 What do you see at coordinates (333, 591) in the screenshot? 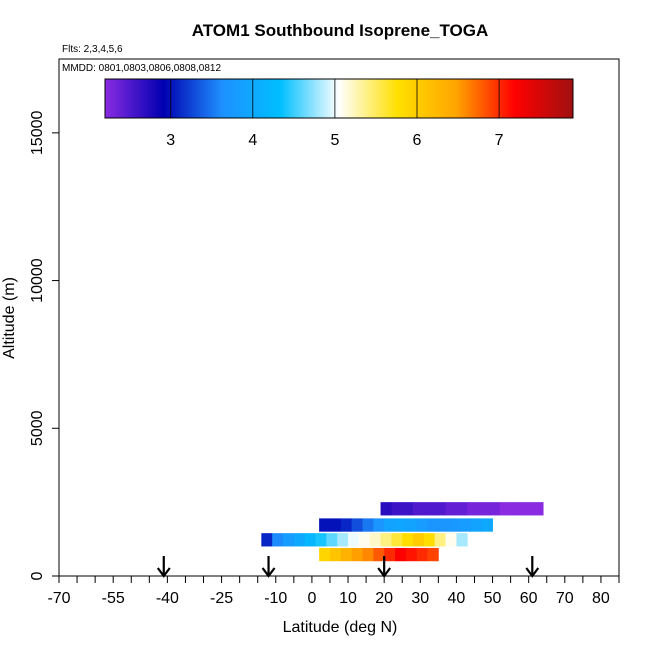
I see `x-axis: -70 -55 -40 -25 -10 0 10 20 30 40 50 60 70 80` at bounding box center [333, 591].